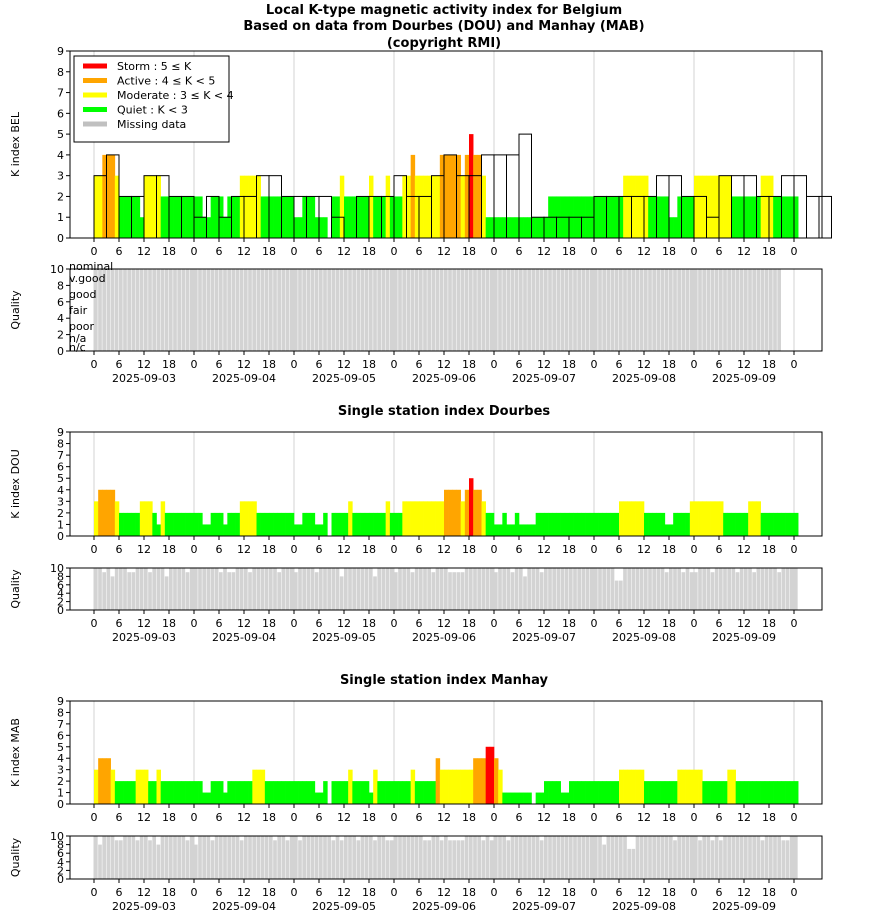  I want to click on legend-label: Quiet : K < 3, so click(152, 110).